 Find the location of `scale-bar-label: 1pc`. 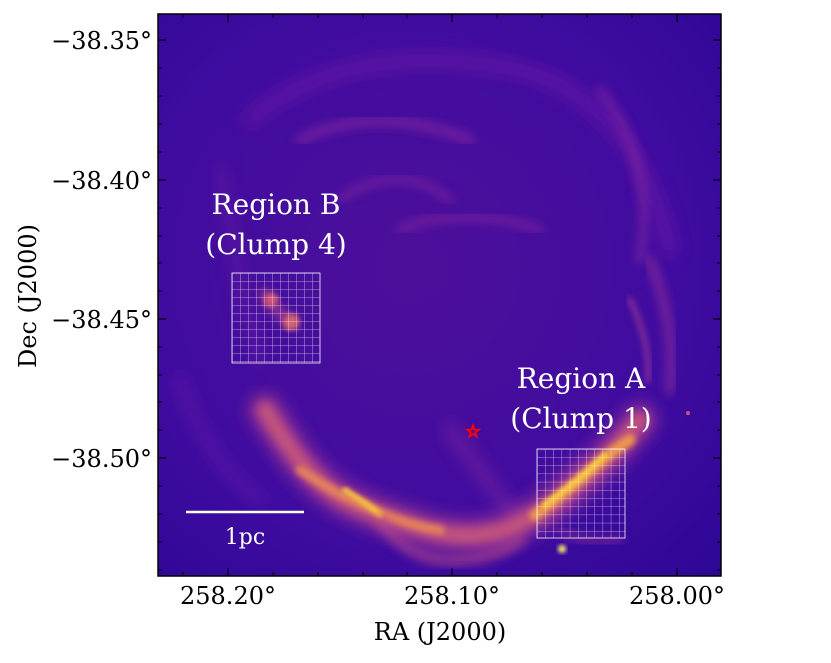

scale-bar-label: 1pc is located at coordinates (245, 537).